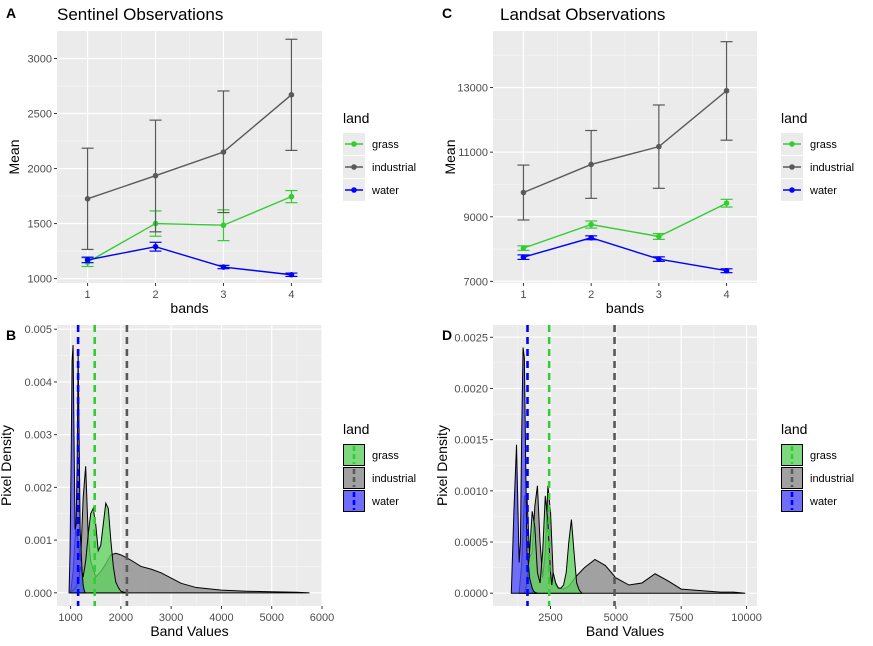 This screenshot has width=873, height=646. What do you see at coordinates (88, 295) in the screenshot?
I see `x-tick-label: 1` at bounding box center [88, 295].